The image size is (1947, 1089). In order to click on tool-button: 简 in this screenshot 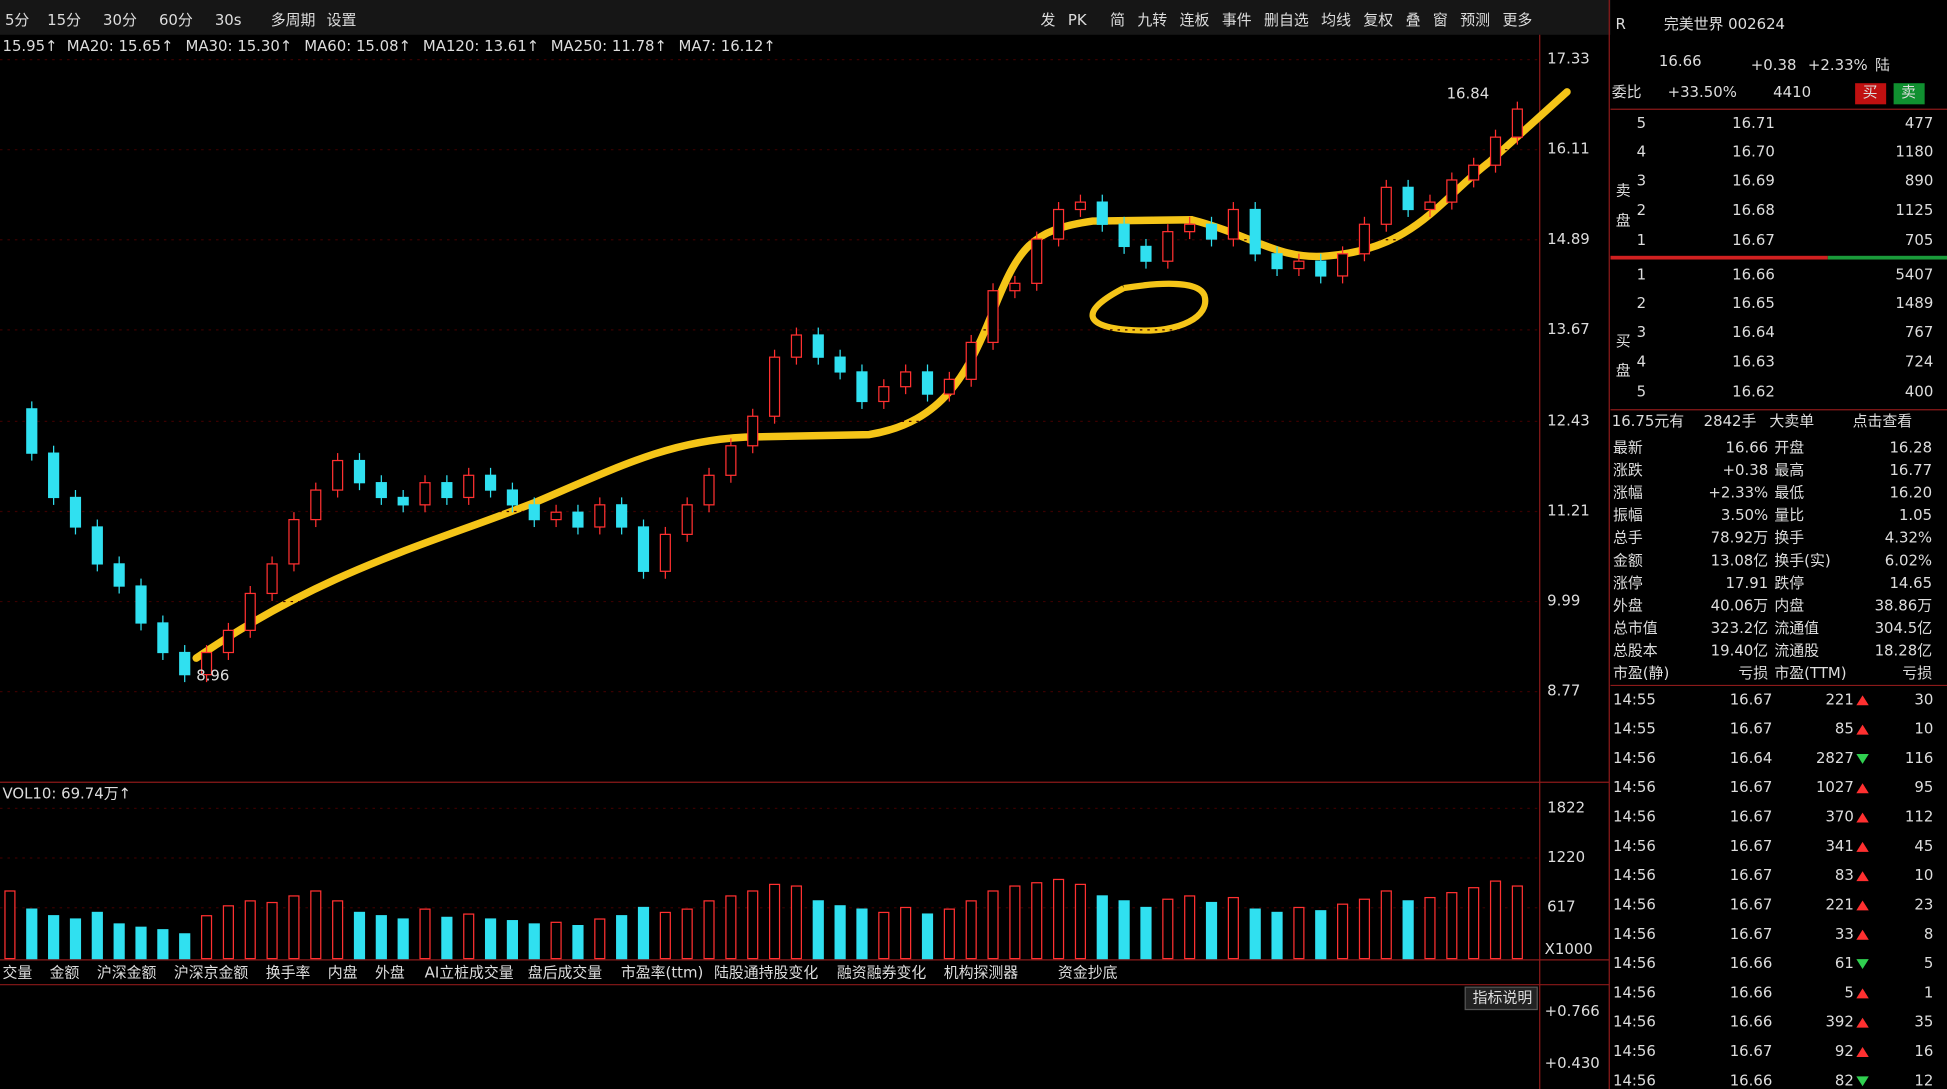, I will do `click(1117, 20)`.